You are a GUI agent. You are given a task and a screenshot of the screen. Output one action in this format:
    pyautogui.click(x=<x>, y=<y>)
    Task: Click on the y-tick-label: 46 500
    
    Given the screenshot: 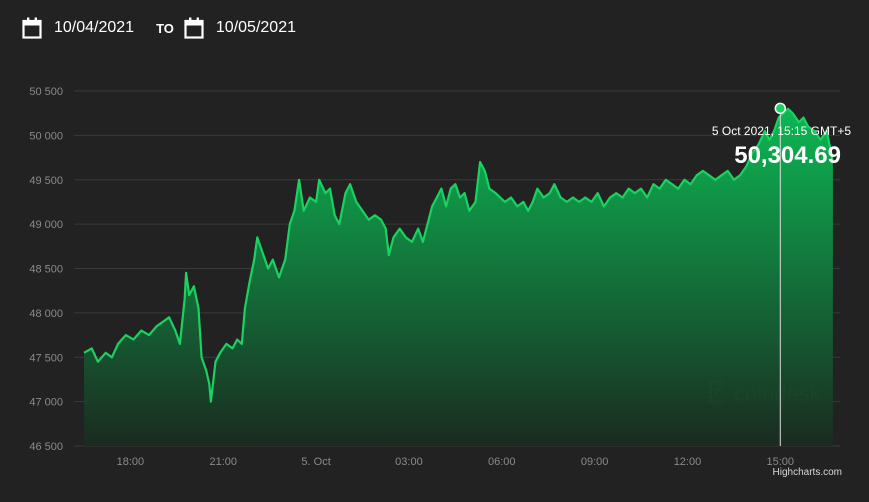 What is the action you would take?
    pyautogui.click(x=46, y=447)
    